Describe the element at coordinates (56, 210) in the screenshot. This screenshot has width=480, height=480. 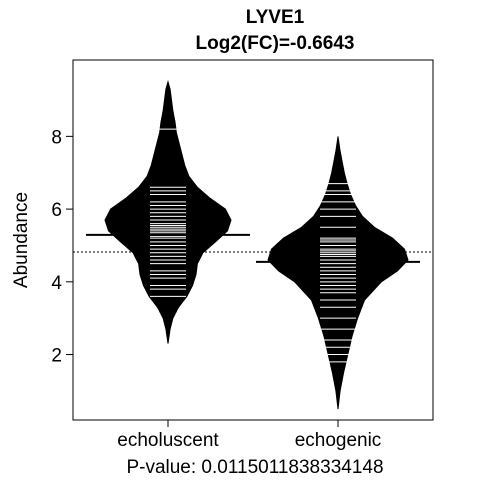
I see `y-tick-label: 6` at that location.